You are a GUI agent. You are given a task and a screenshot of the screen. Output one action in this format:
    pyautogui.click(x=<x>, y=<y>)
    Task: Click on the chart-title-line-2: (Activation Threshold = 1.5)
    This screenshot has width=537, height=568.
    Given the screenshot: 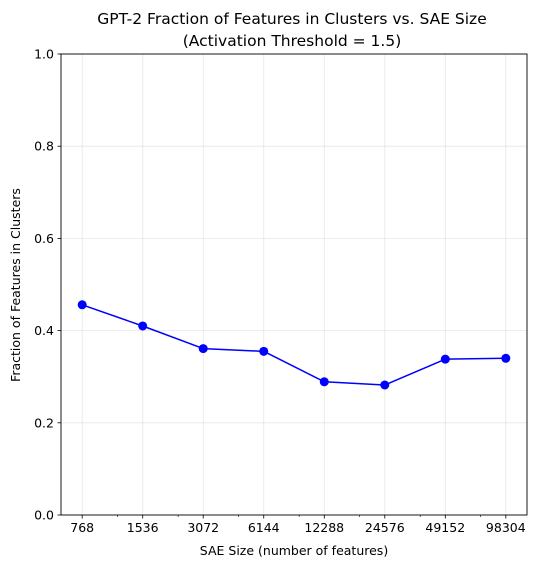 What is the action you would take?
    pyautogui.click(x=292, y=41)
    